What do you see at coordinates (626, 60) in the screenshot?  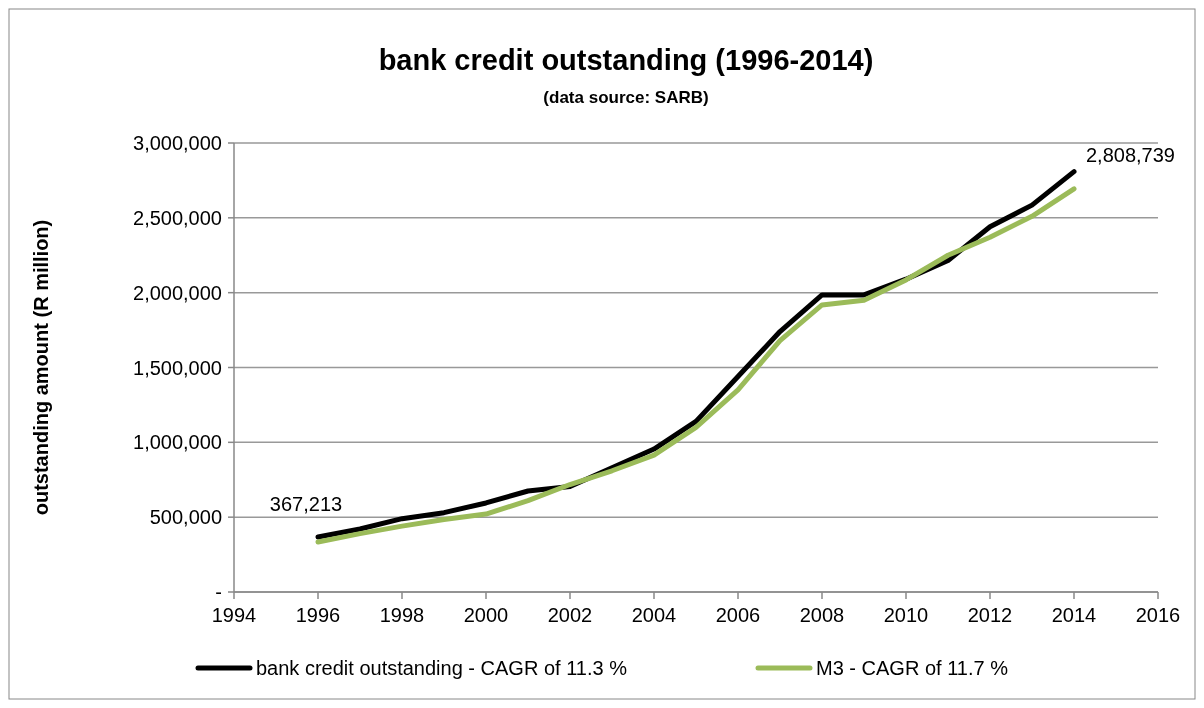 I see `chart-title: bank credit outstanding (1996-2014)` at bounding box center [626, 60].